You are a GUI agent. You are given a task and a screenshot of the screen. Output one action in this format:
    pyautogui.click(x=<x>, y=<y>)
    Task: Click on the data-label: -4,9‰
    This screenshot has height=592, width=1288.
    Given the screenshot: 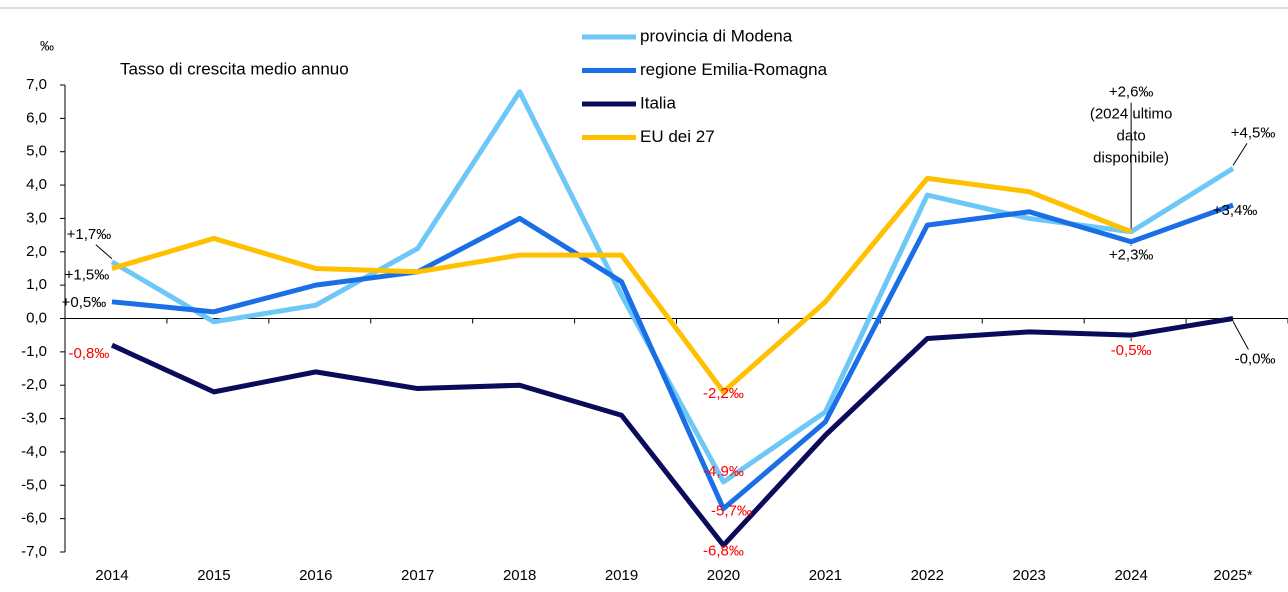 What is the action you would take?
    pyautogui.click(x=723, y=471)
    